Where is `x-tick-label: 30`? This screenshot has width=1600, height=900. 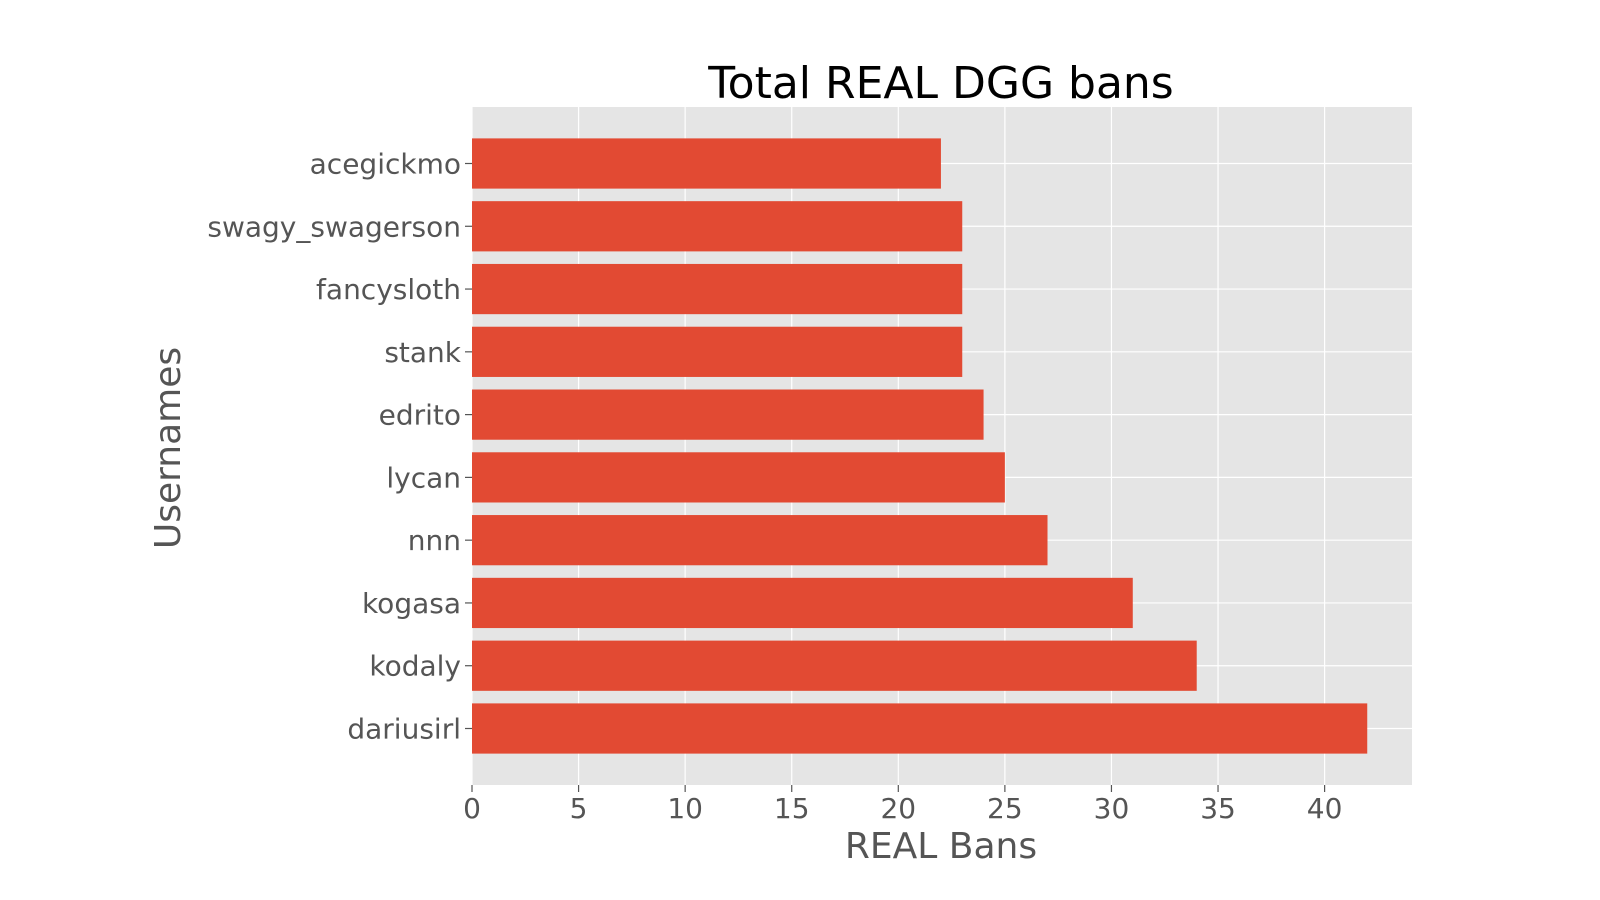
x-tick-label: 30 is located at coordinates (1112, 808).